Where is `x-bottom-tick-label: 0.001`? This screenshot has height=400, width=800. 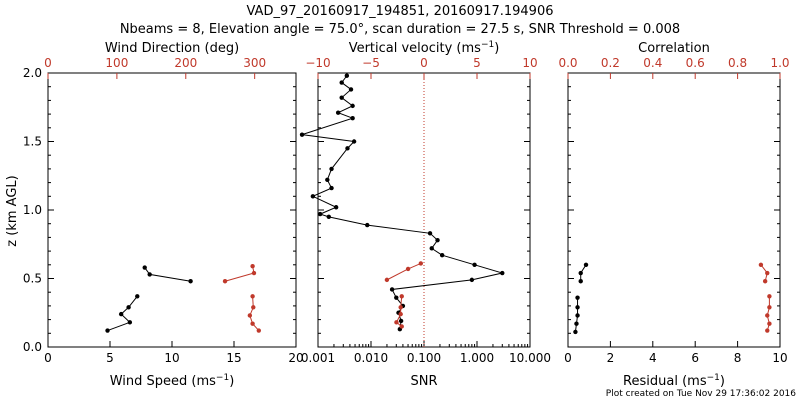
x-bottom-tick-label: 0.001 is located at coordinates (318, 358).